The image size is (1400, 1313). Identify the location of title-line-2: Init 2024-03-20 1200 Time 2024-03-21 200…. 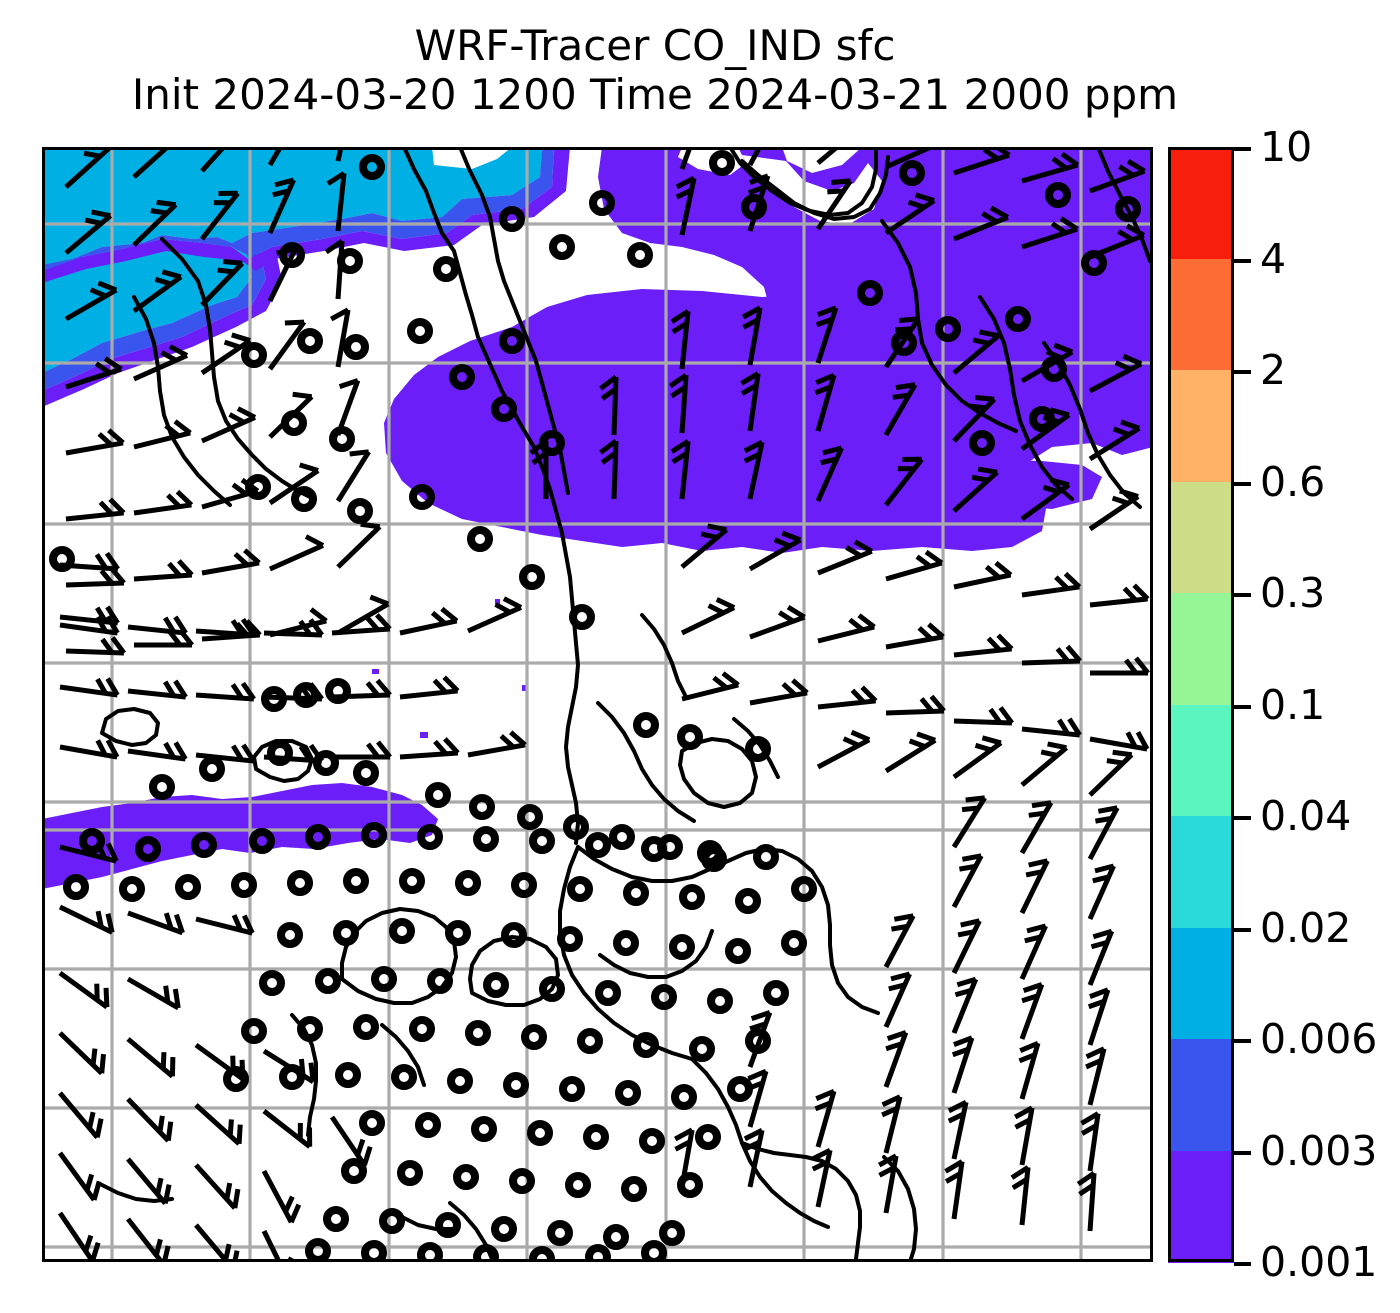
(655, 94).